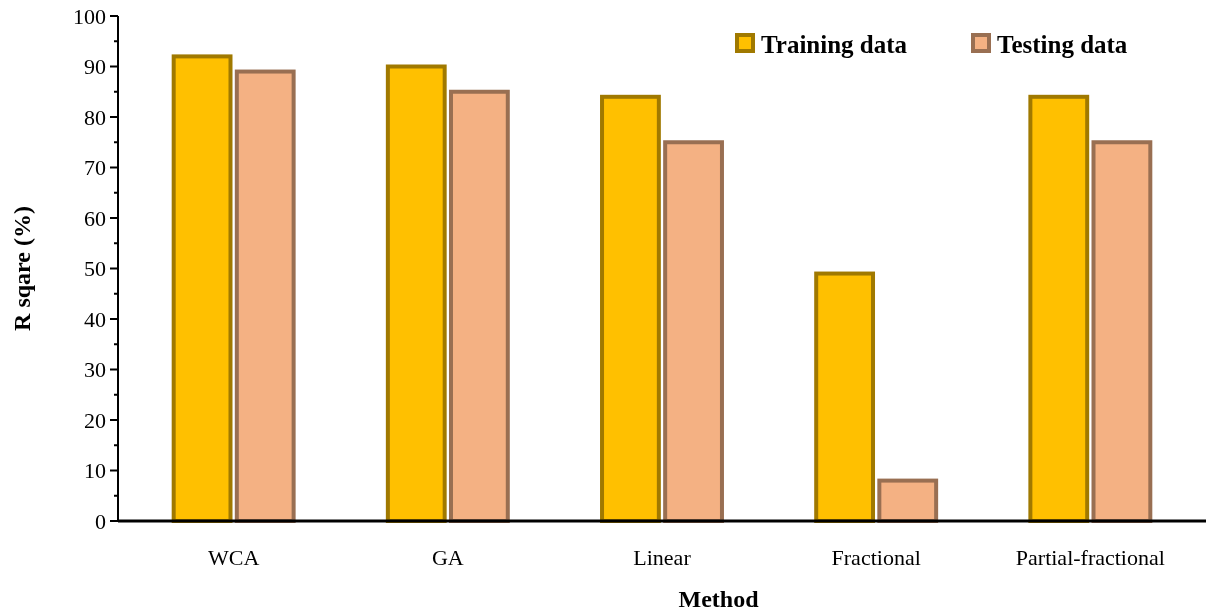 The image size is (1207, 613). I want to click on x-tick-label: GA, so click(447, 557).